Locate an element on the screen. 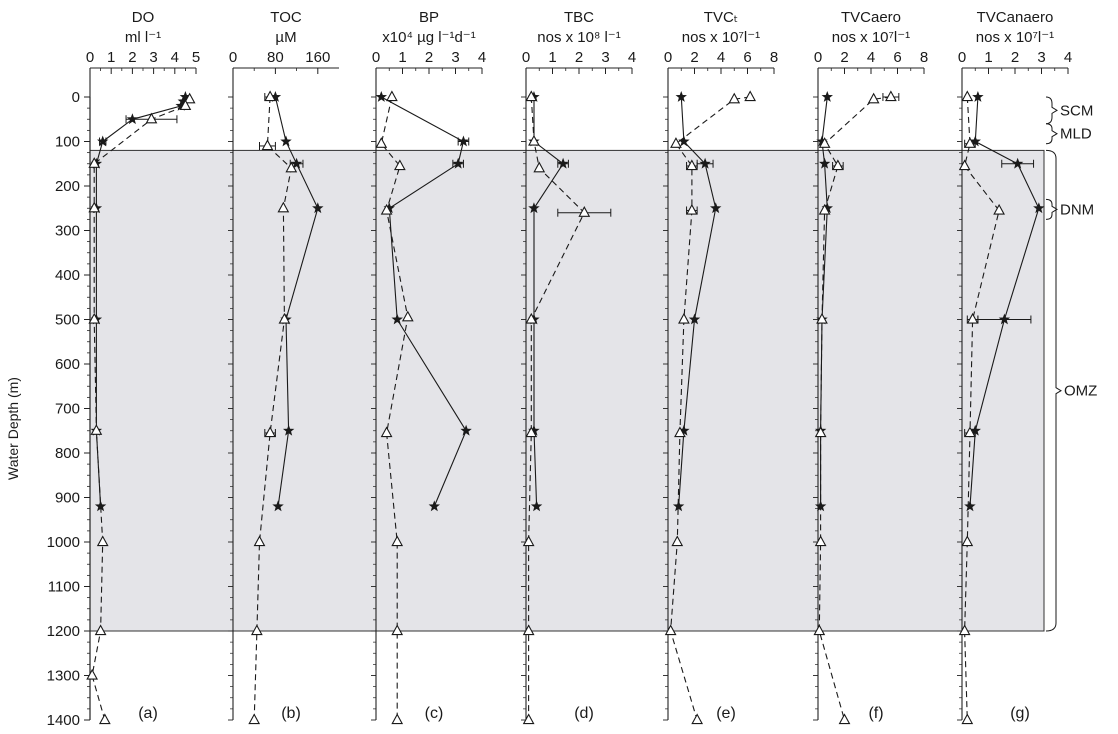 The image size is (1118, 734). panel-title: TBC is located at coordinates (579, 17).